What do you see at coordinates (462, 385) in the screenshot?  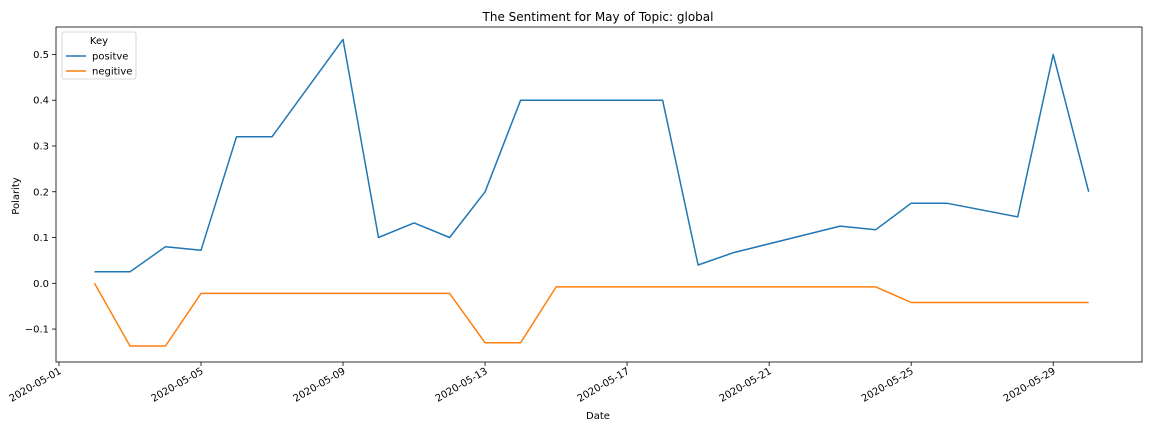 I see `x-tick-label: 2020-05-13` at bounding box center [462, 385].